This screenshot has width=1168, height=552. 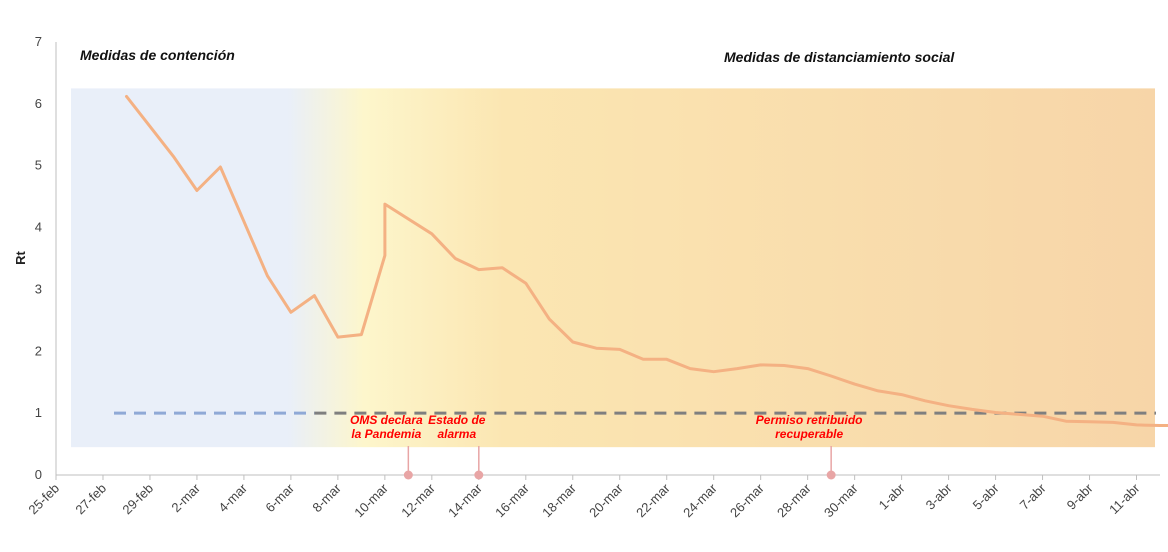 I want to click on phase-label-social-distancing: Medidas de distanciamiento social, so click(x=839, y=57).